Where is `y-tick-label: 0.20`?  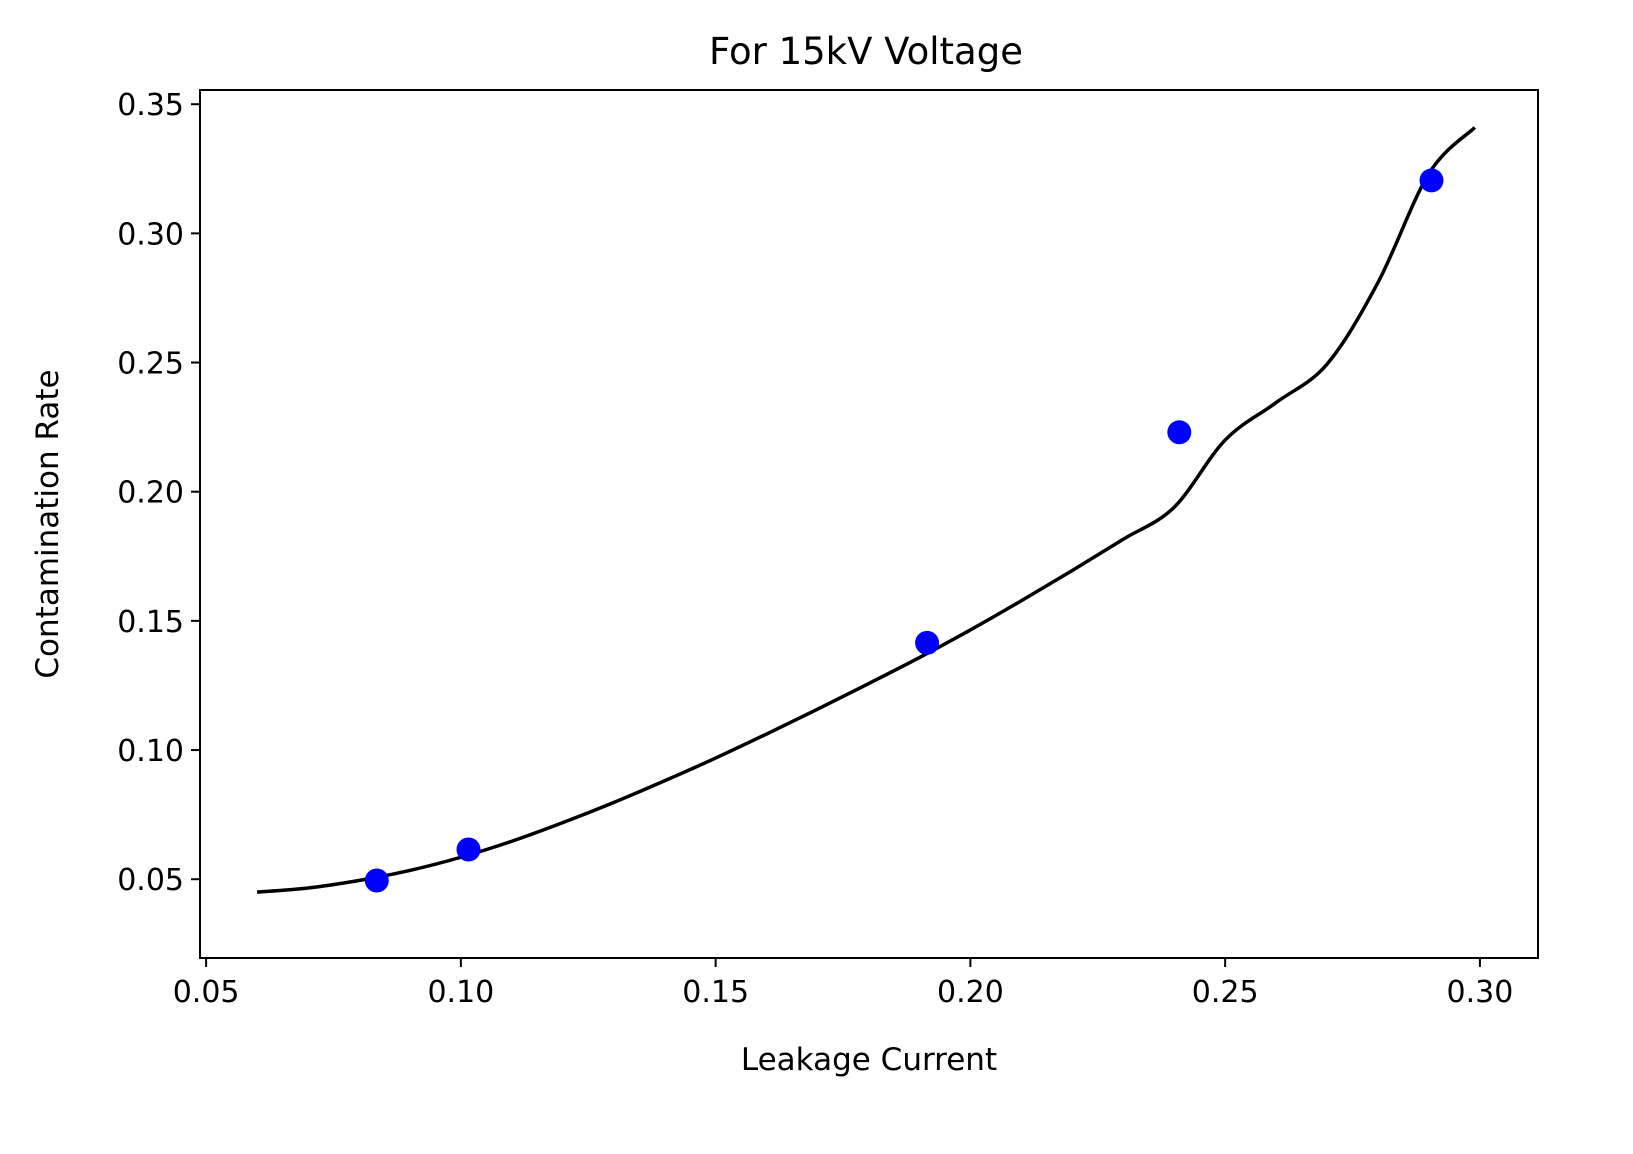 y-tick-label: 0.20 is located at coordinates (150, 493).